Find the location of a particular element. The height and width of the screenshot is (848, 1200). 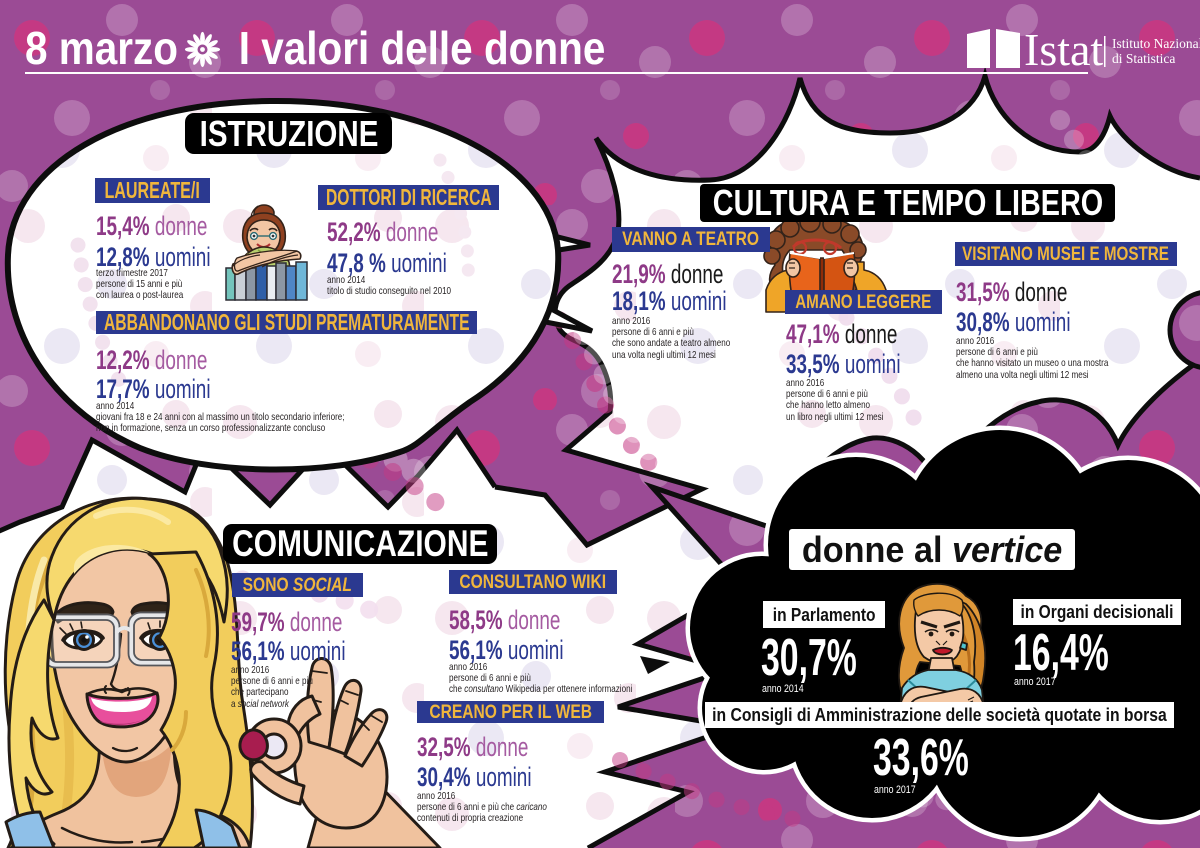

svg-text: di Statistica is located at coordinates (1143, 58).